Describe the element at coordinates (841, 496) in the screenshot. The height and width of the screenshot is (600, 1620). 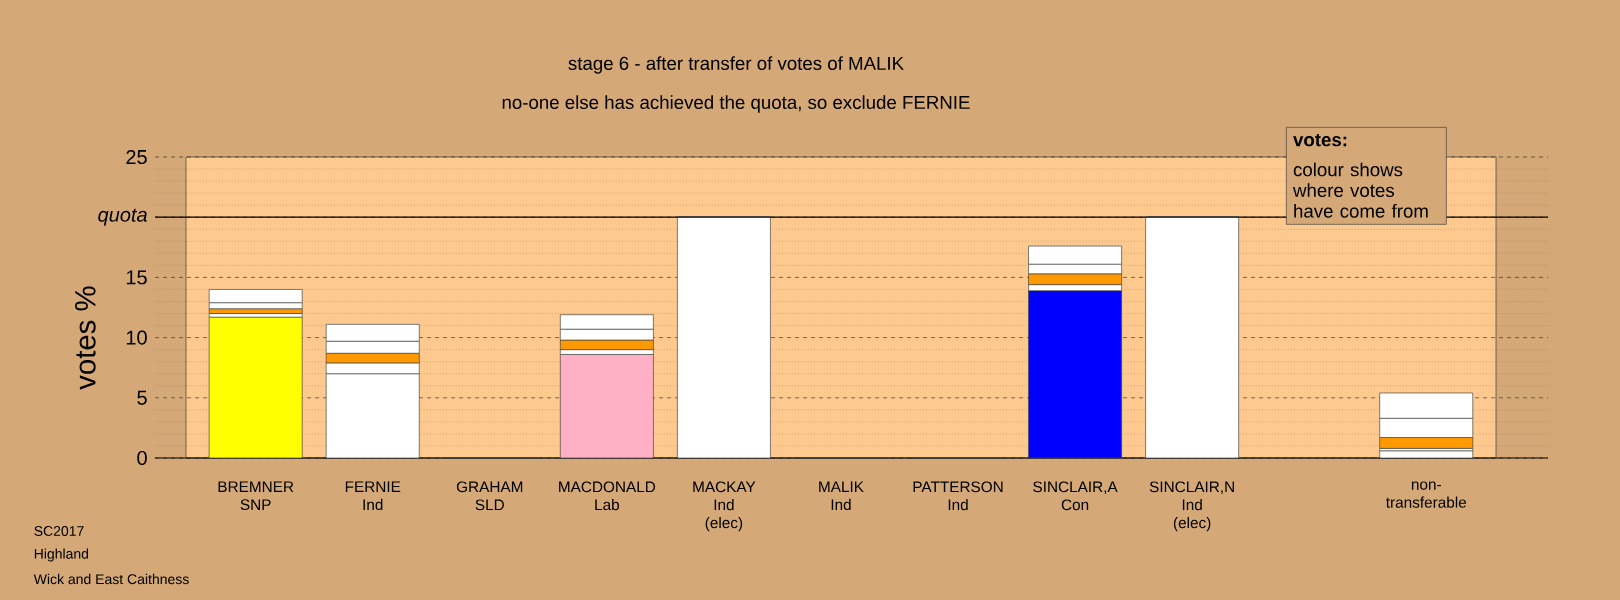
I see `x-tick-label: MALIK Ind` at that location.